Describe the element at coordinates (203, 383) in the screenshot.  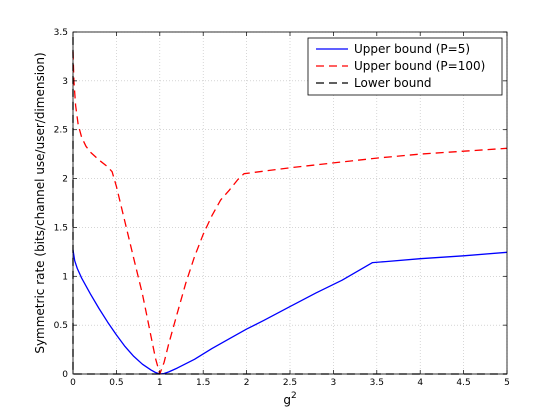
I see `x-tick-label: 1.5` at that location.